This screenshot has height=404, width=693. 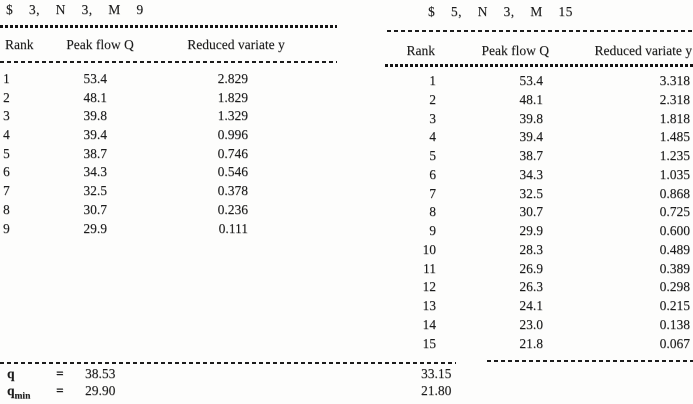 What do you see at coordinates (429, 268) in the screenshot?
I see `rank-cell: 11` at bounding box center [429, 268].